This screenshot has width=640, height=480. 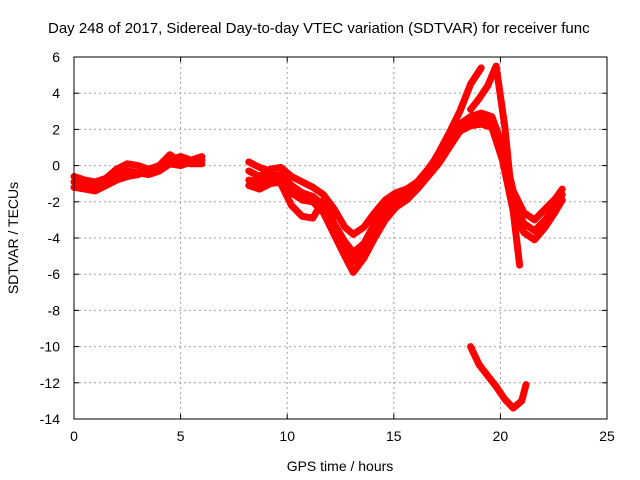 I want to click on y-tick-label: 2, so click(x=56, y=129).